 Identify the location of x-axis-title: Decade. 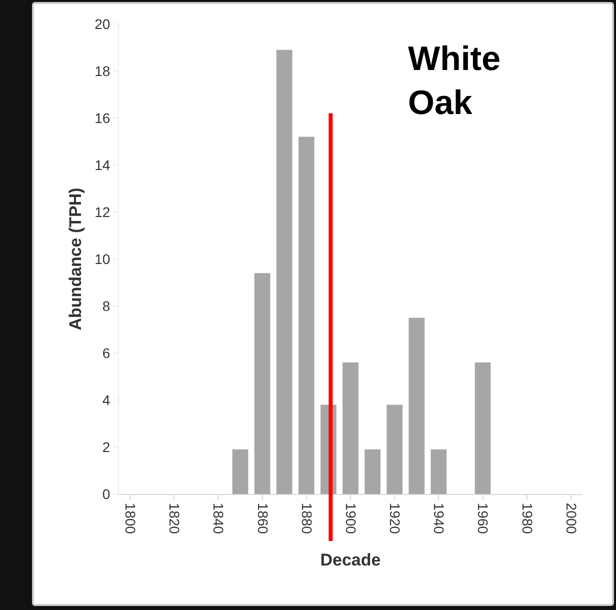
(350, 560).